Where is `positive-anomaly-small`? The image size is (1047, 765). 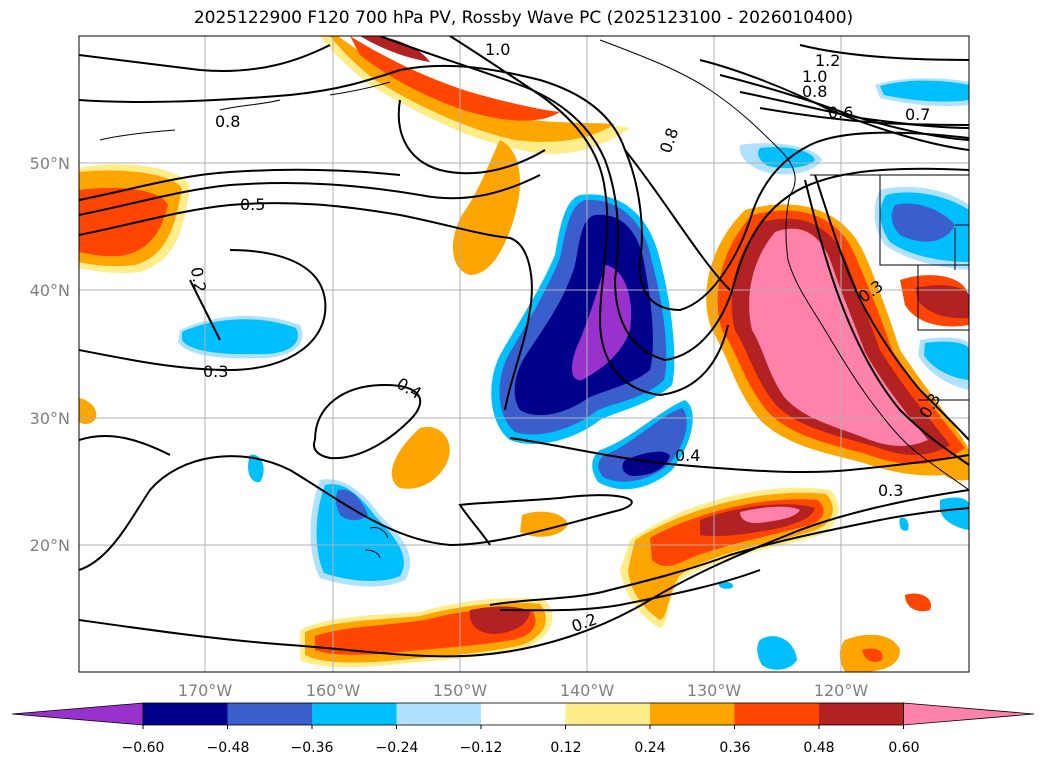 positive-anomaly-small is located at coordinates (420, 457).